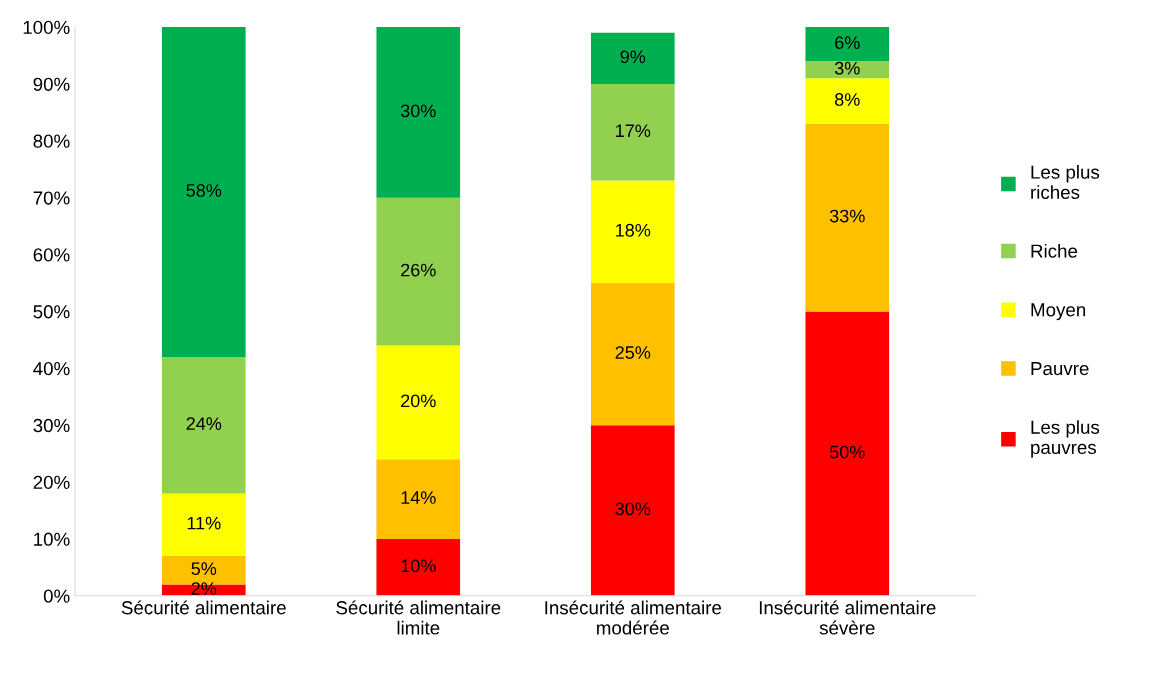  I want to click on y-tick-label: 100%, so click(46, 27).